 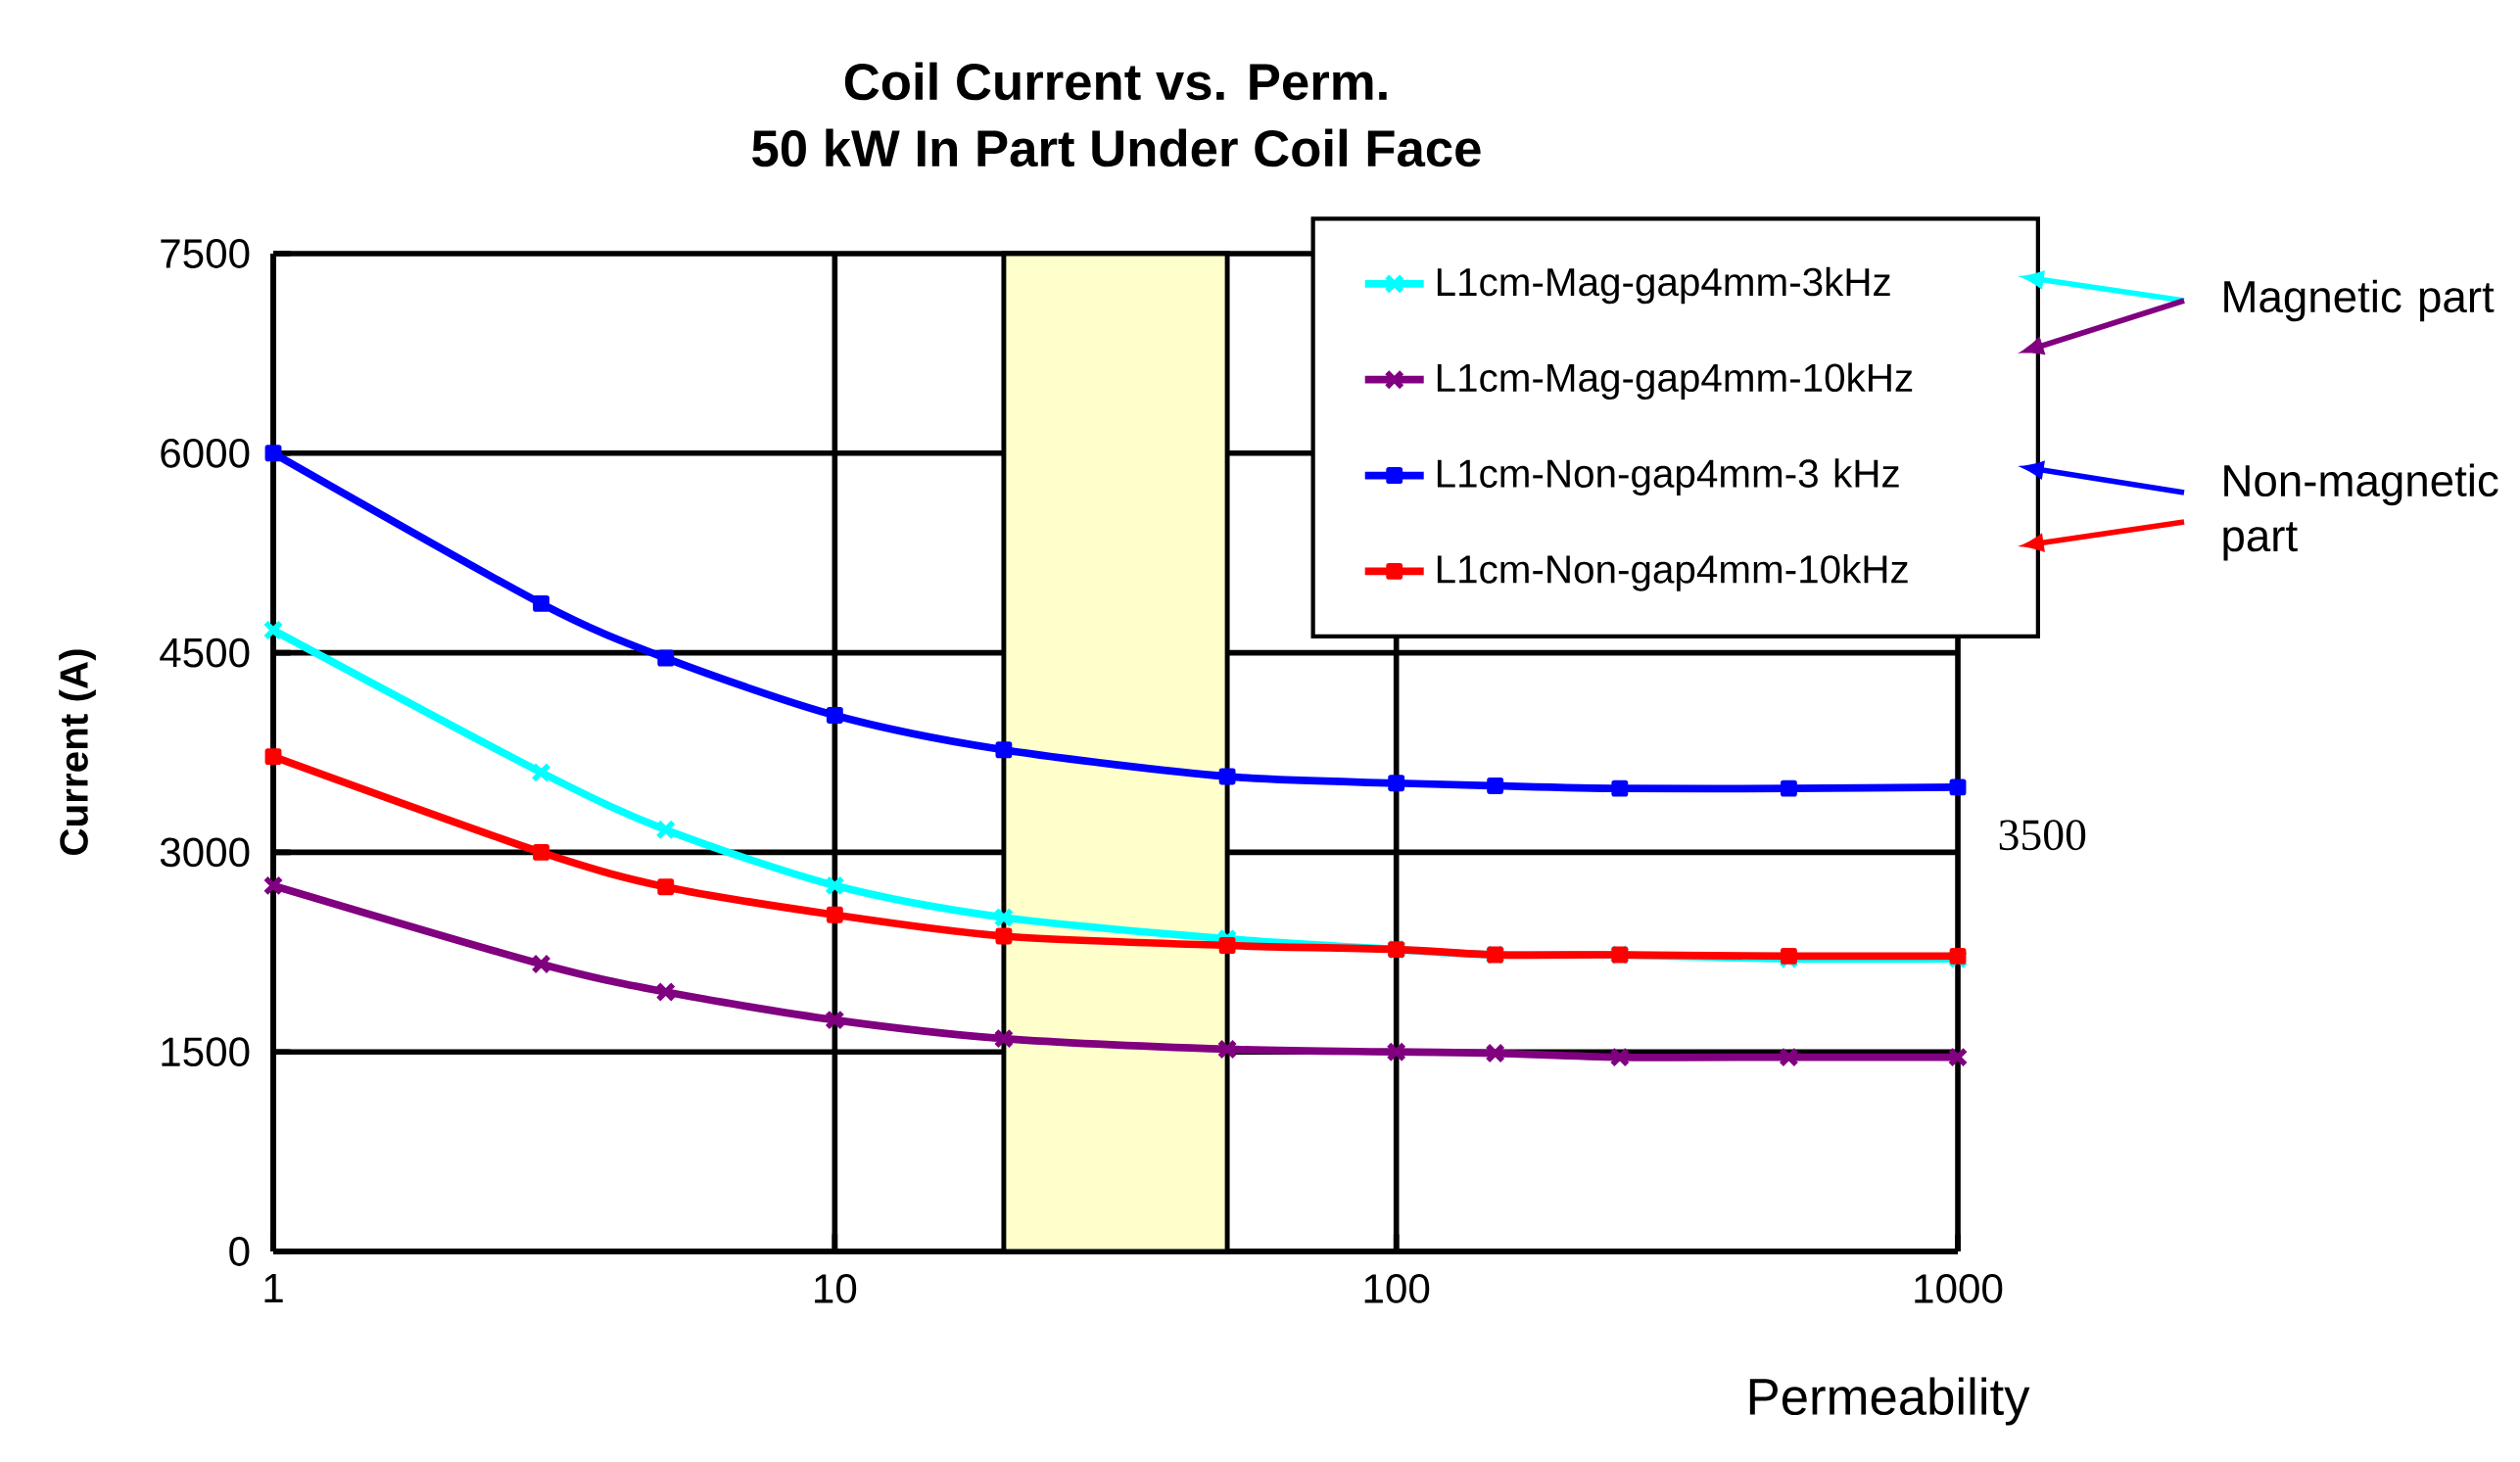 I want to click on y-tick-label: 1500, so click(x=206, y=1052).